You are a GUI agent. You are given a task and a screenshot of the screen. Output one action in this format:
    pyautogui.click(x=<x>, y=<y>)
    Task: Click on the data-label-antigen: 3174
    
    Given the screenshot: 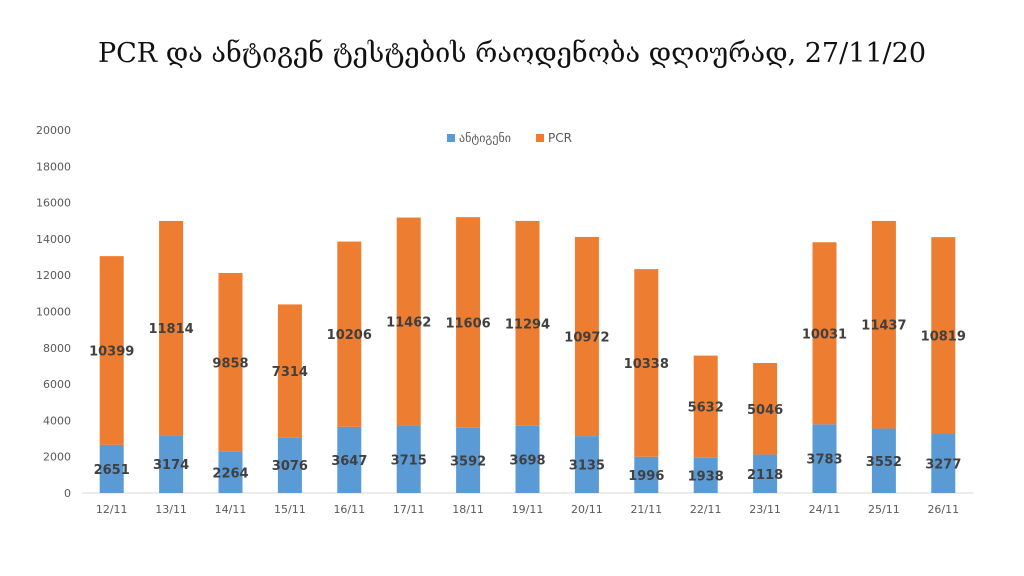 What is the action you would take?
    pyautogui.click(x=171, y=465)
    